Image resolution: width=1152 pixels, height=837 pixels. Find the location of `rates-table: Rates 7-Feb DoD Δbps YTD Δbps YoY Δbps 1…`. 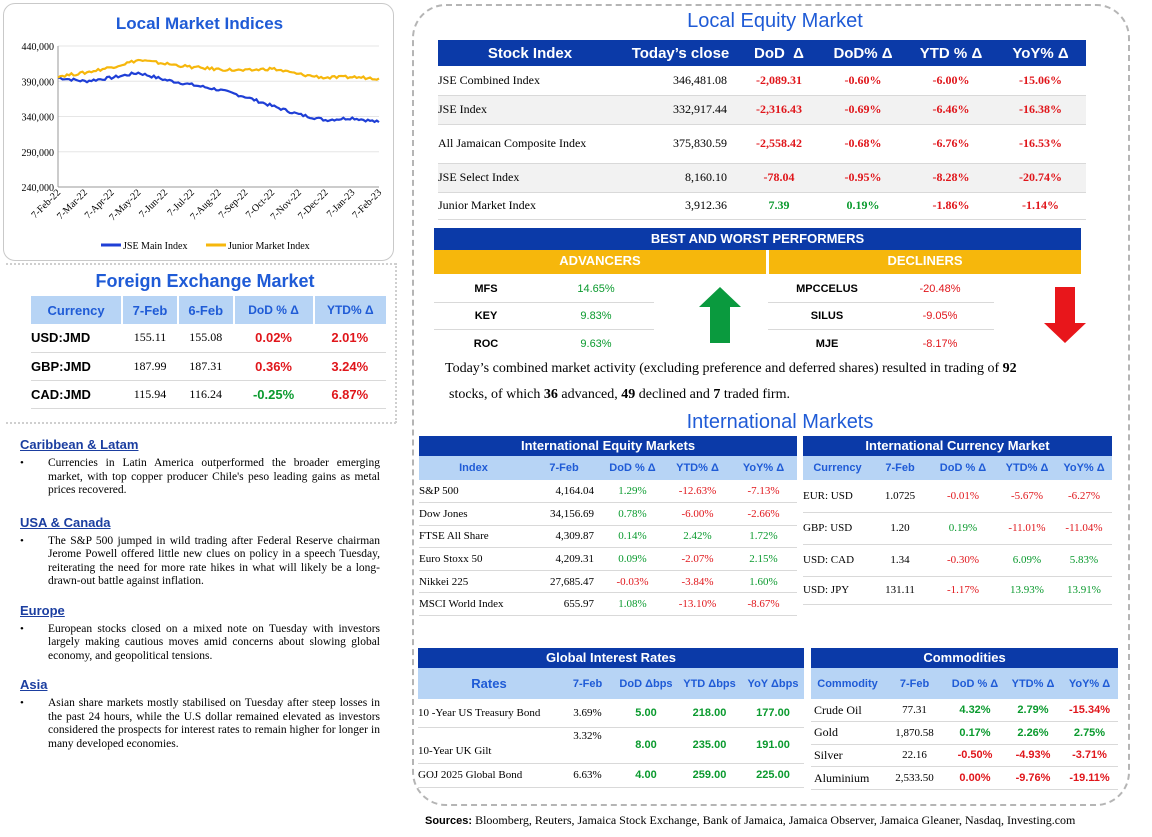

rates-table: Rates 7-Feb DoD Δbps YTD Δbps YoY Δbps 1… is located at coordinates (611, 728).